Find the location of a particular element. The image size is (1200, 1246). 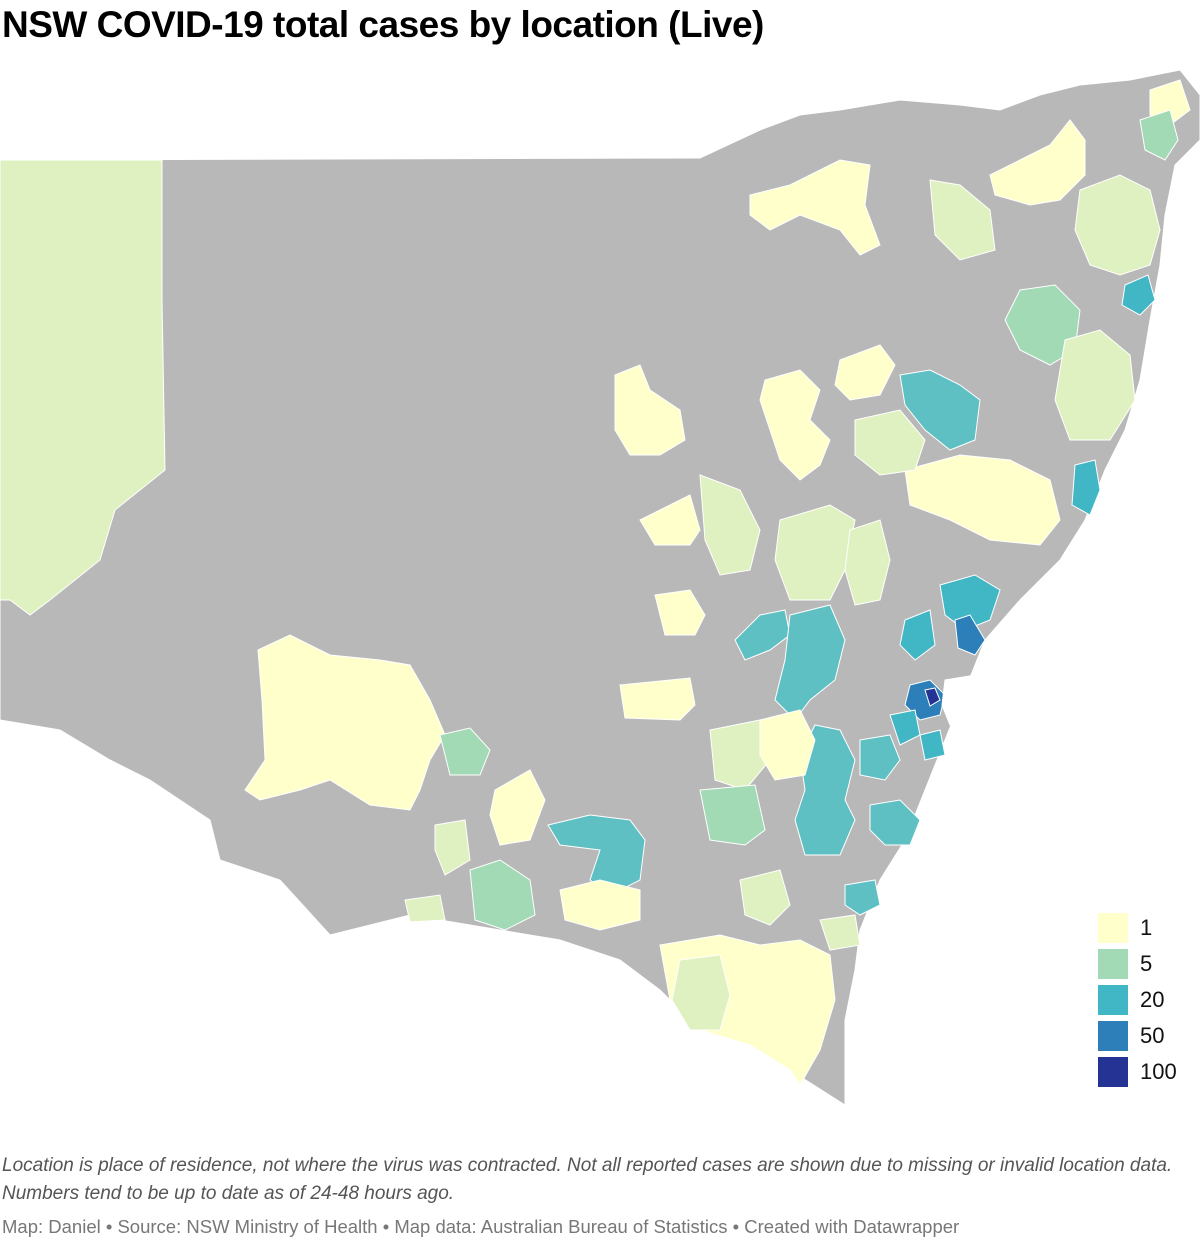

legend-item: 50 is located at coordinates (1148, 1036).